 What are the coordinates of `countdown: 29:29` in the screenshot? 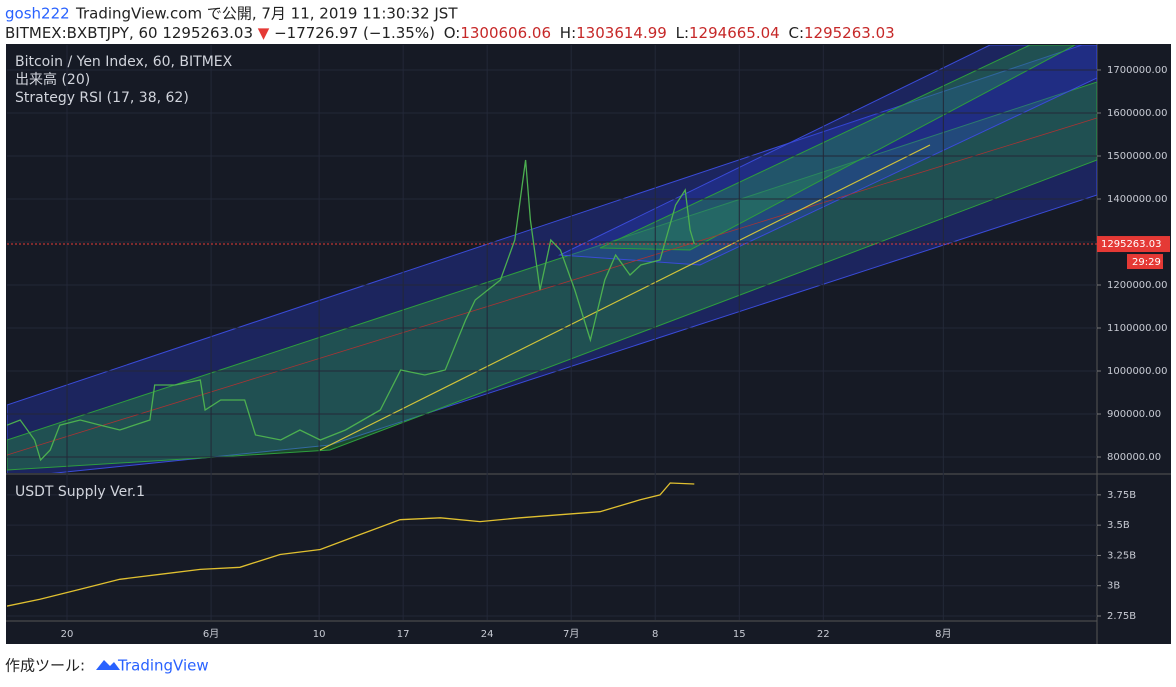 It's located at (1146, 262).